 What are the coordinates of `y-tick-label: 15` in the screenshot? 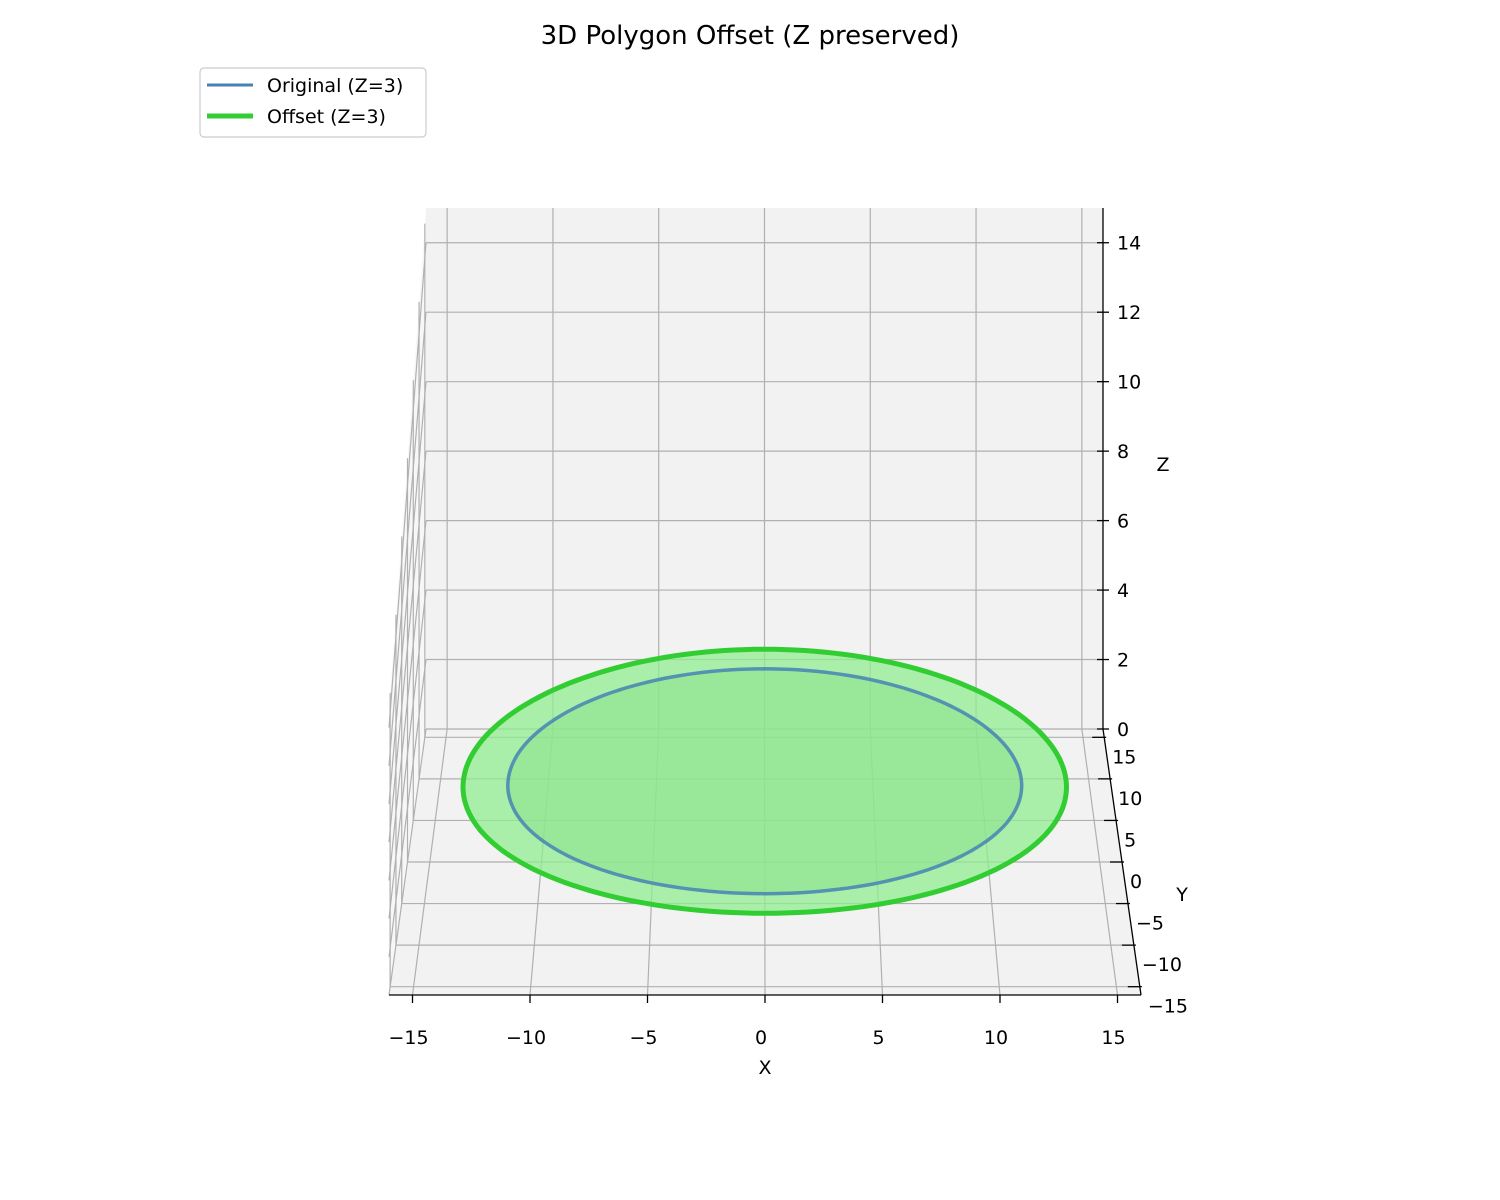 It's located at (1124, 757).